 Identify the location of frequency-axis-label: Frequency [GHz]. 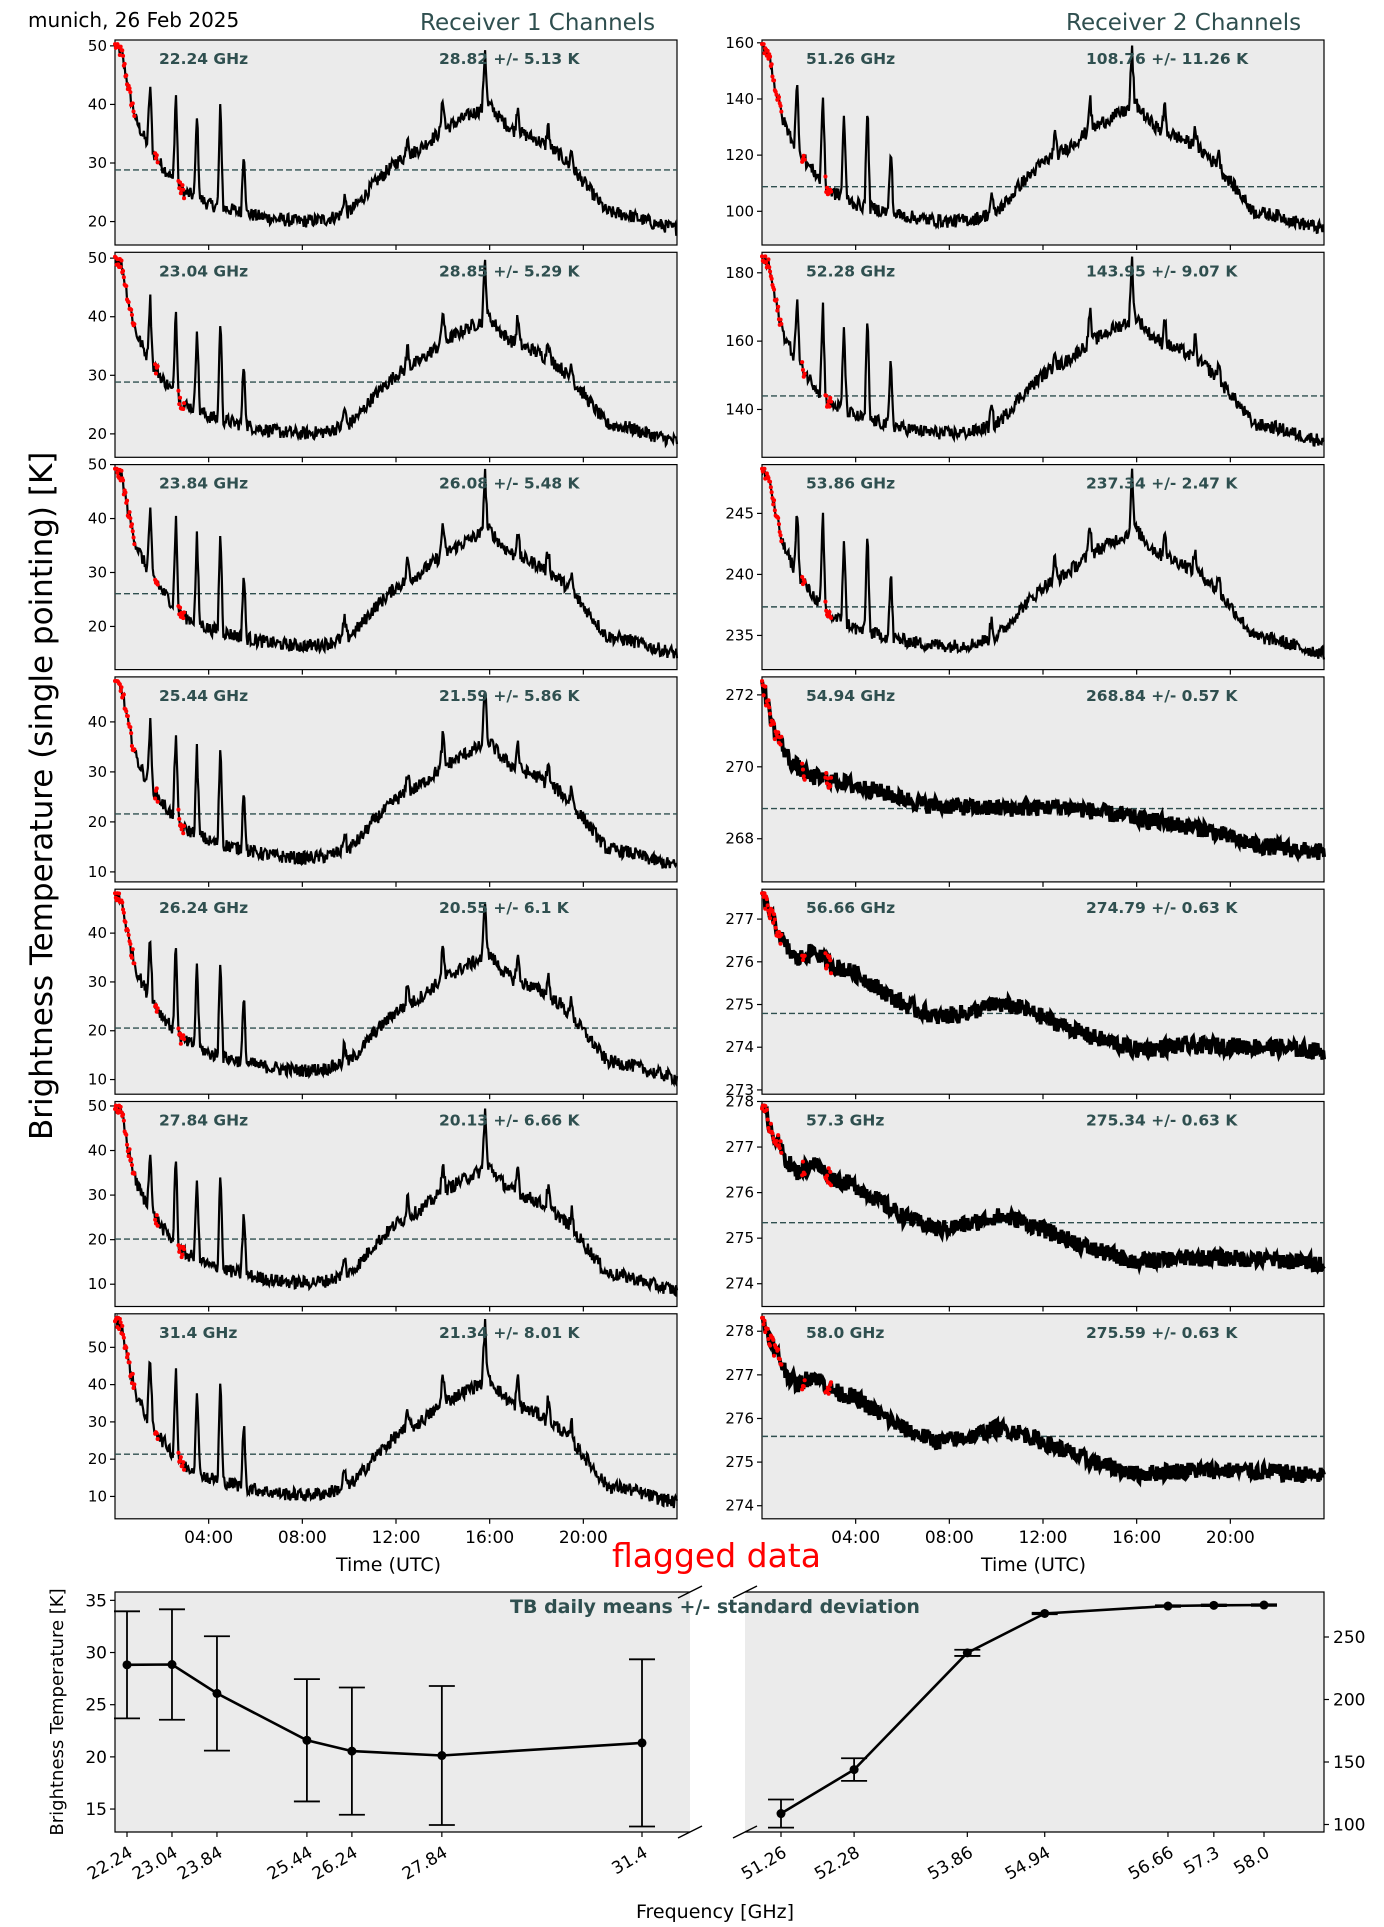
(715, 1912).